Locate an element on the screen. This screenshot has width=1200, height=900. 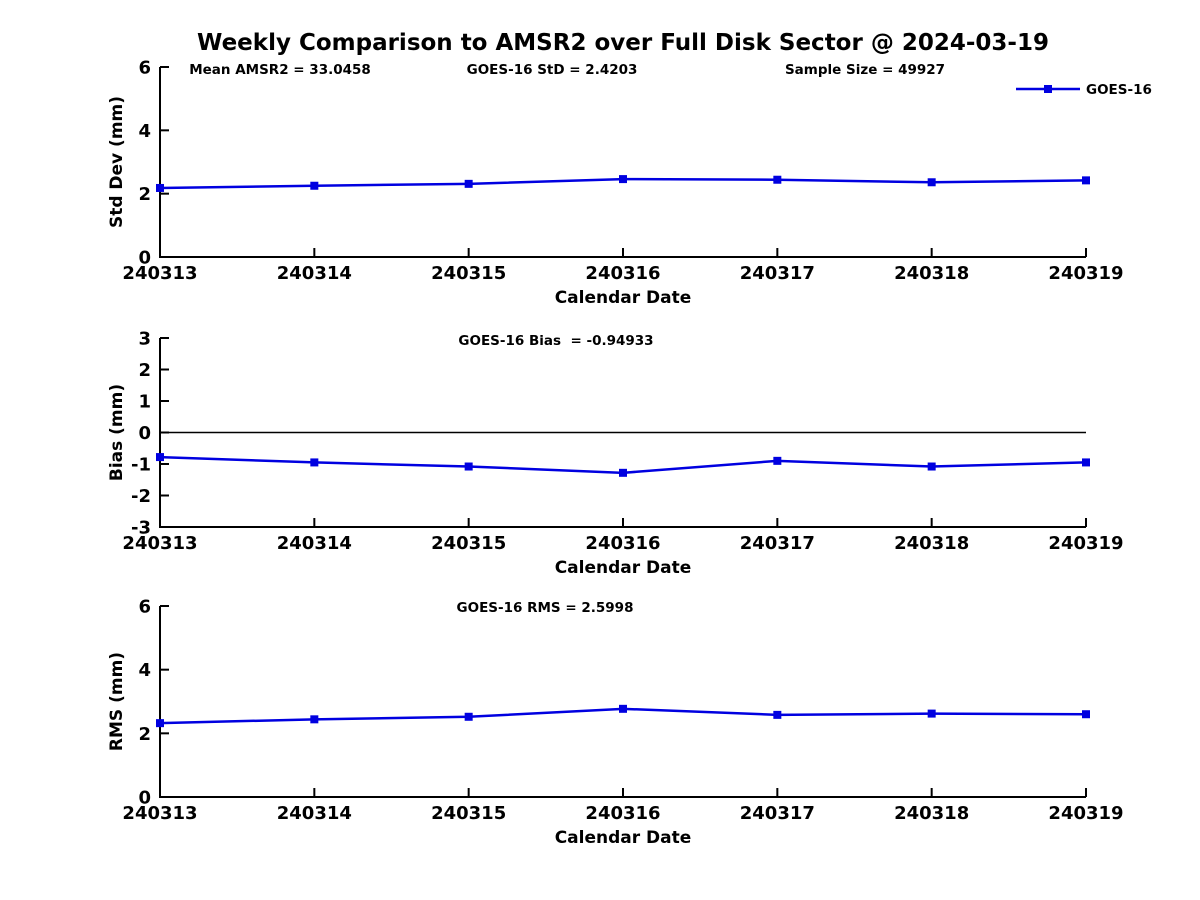
std-dev-y-axis-label: Std Dev (mm) is located at coordinates (117, 162).